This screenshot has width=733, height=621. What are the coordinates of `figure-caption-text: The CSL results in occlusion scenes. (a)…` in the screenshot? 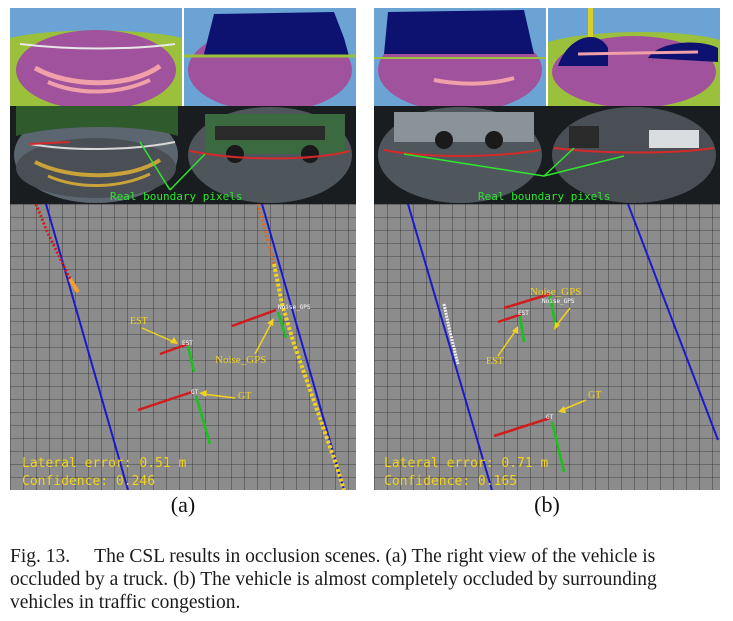 It's located at (333, 579).